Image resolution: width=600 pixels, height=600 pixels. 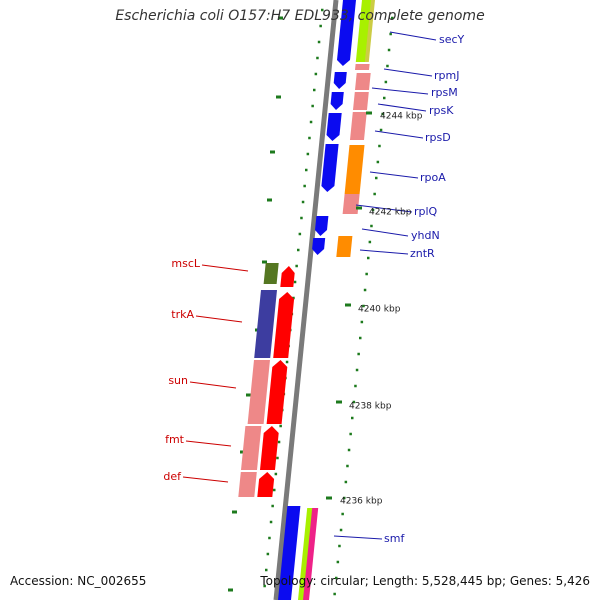 I want to click on gene-label-rpsK: rpsK, so click(x=441, y=110).